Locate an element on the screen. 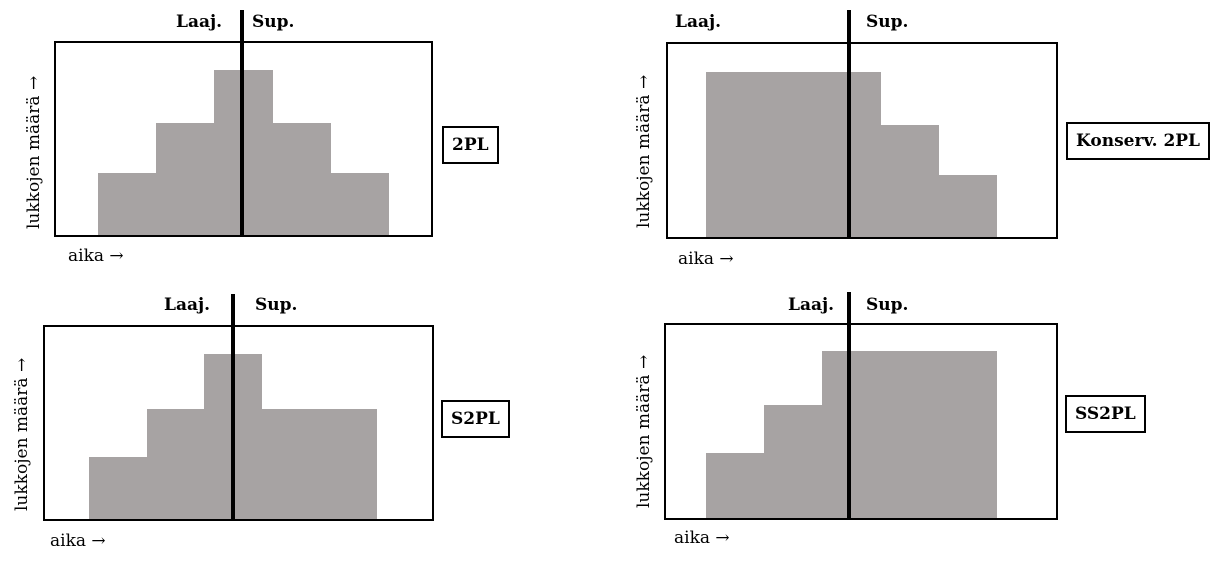 This screenshot has height=568, width=1214. protocol-tag: S2PL is located at coordinates (475, 419).